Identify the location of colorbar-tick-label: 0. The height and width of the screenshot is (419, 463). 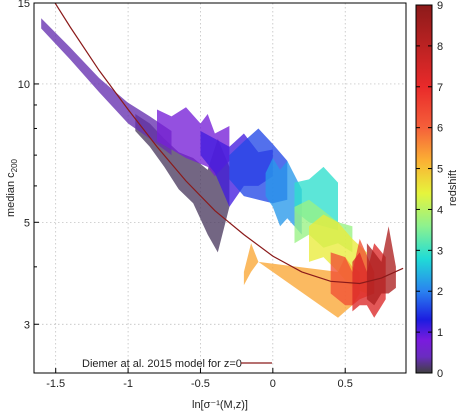
(440, 374).